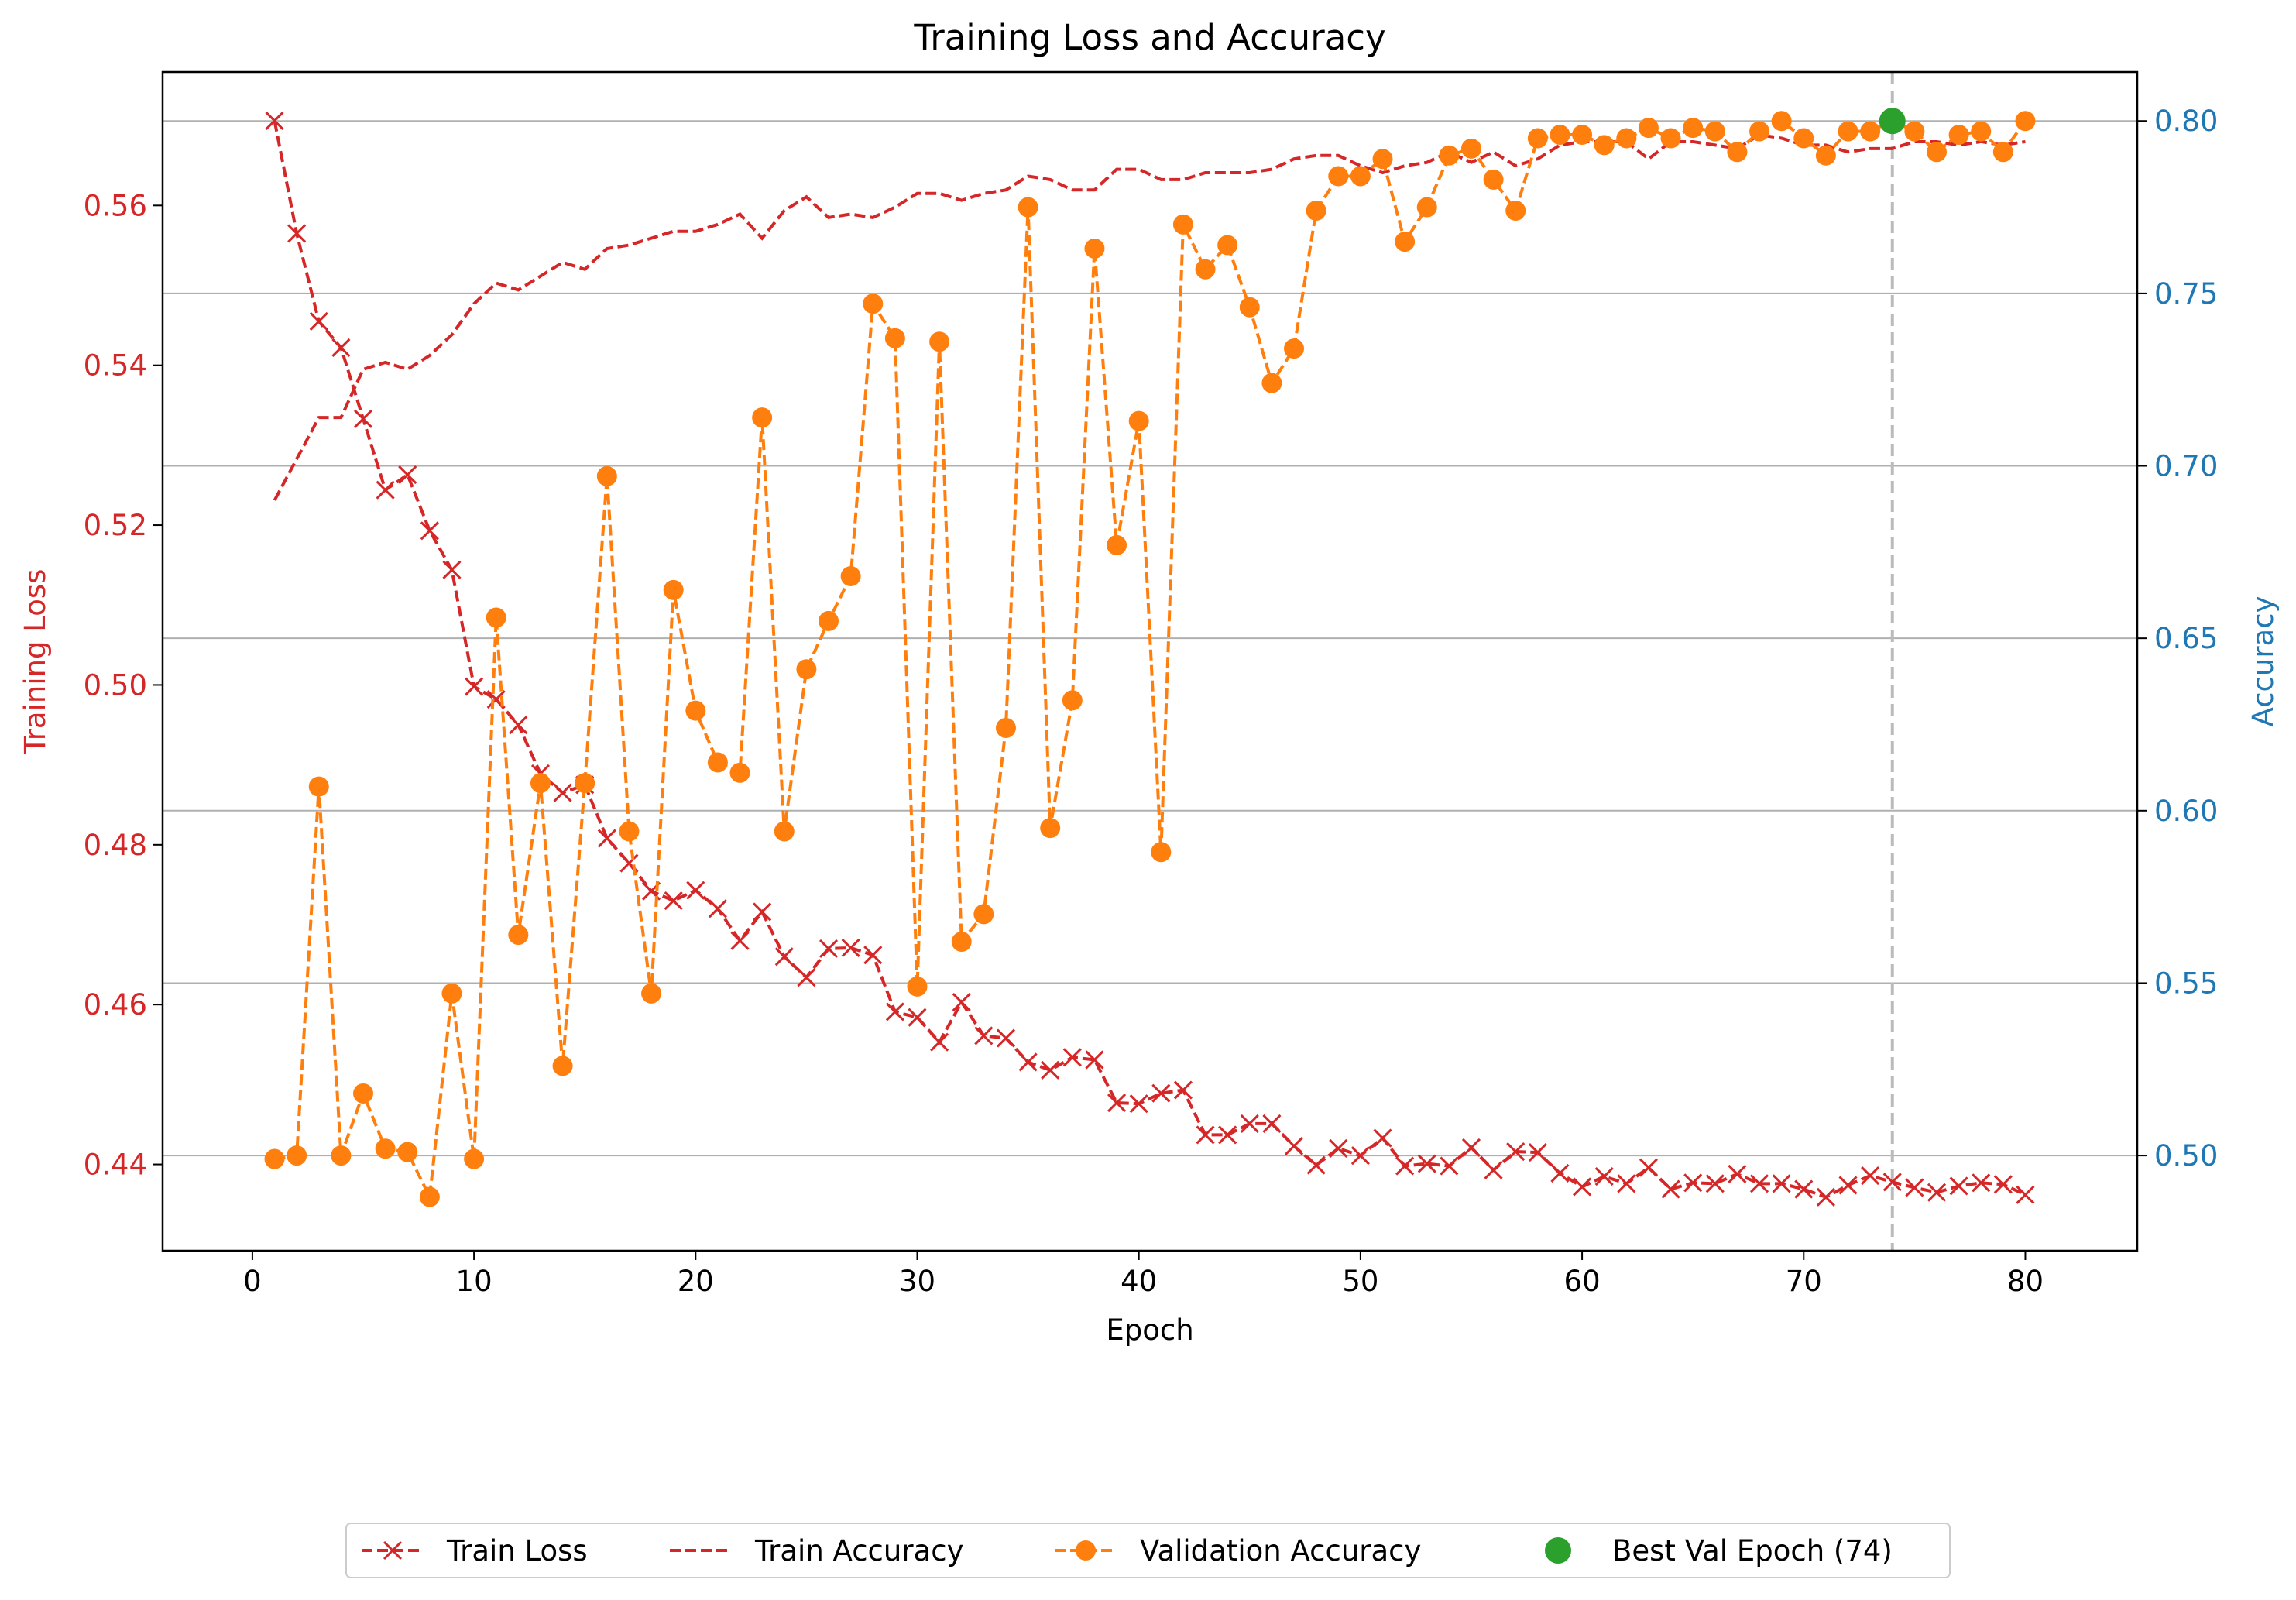 The height and width of the screenshot is (1600, 2296). Describe the element at coordinates (115, 685) in the screenshot. I see `y-left-tick-label: 0.50` at that location.